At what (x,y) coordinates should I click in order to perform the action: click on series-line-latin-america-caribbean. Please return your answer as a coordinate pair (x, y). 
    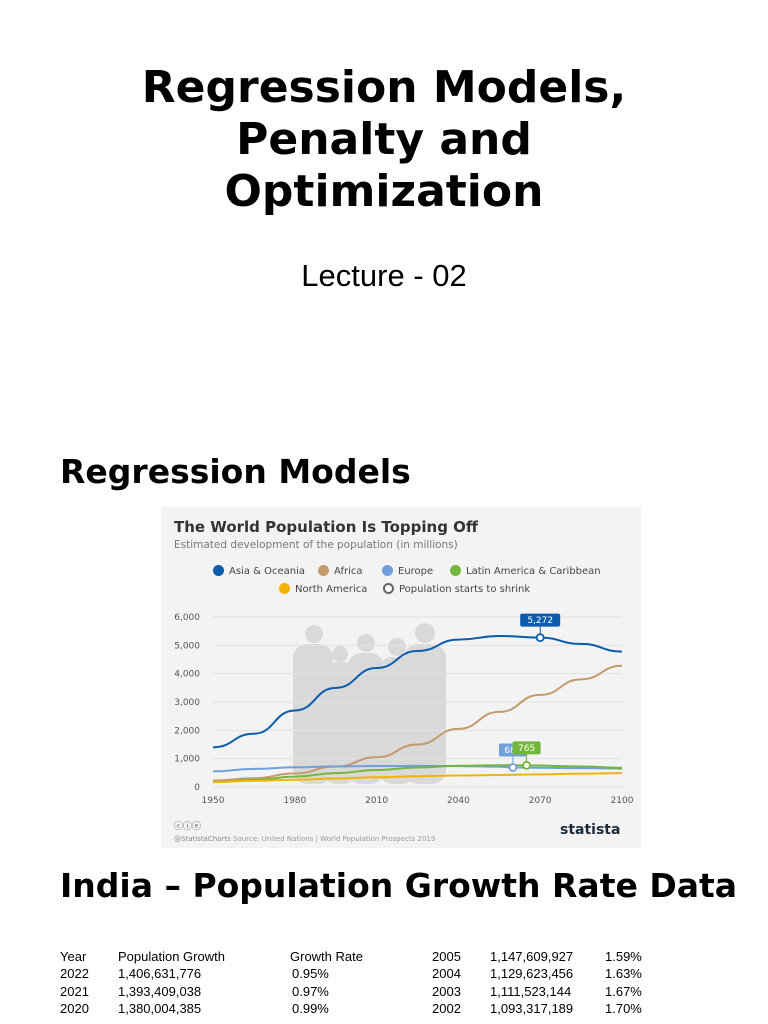
    Looking at the image, I should click on (417, 774).